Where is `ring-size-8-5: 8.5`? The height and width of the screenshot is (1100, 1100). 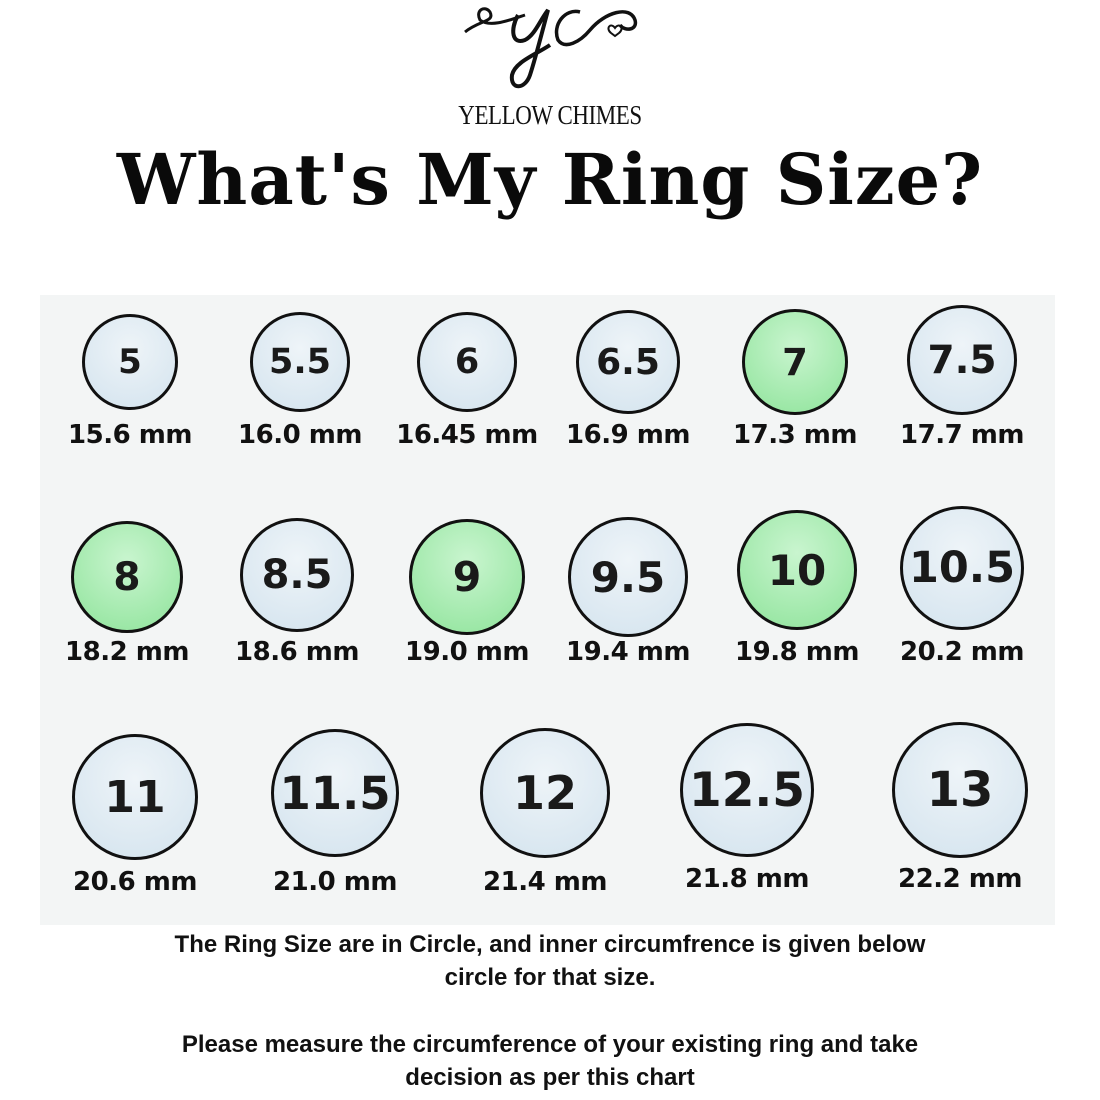 ring-size-8-5: 8.5 is located at coordinates (297, 575).